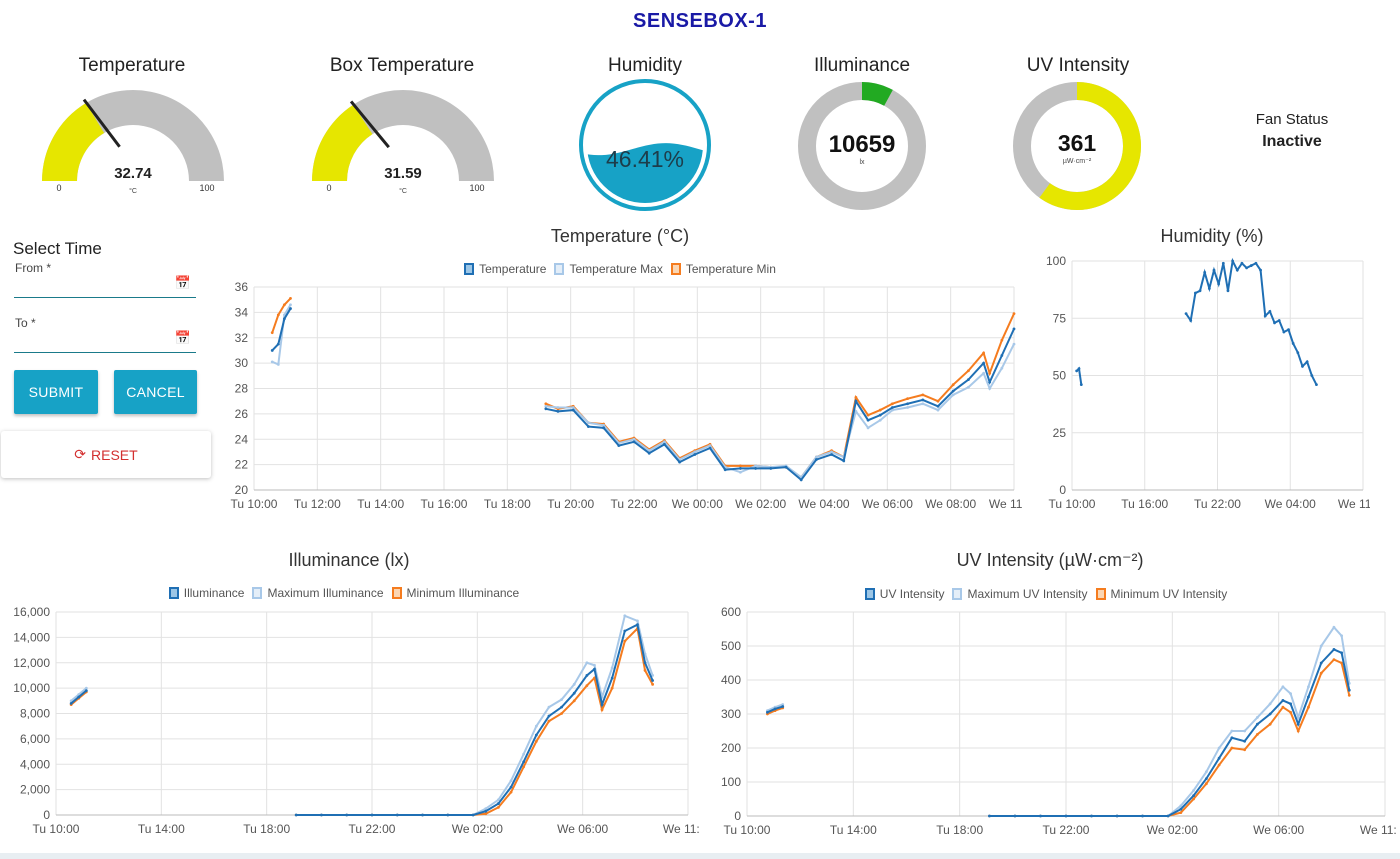 This screenshot has height=859, width=1400. Describe the element at coordinates (266, 829) in the screenshot. I see `x-tick-label: Tu 18:00` at that location.